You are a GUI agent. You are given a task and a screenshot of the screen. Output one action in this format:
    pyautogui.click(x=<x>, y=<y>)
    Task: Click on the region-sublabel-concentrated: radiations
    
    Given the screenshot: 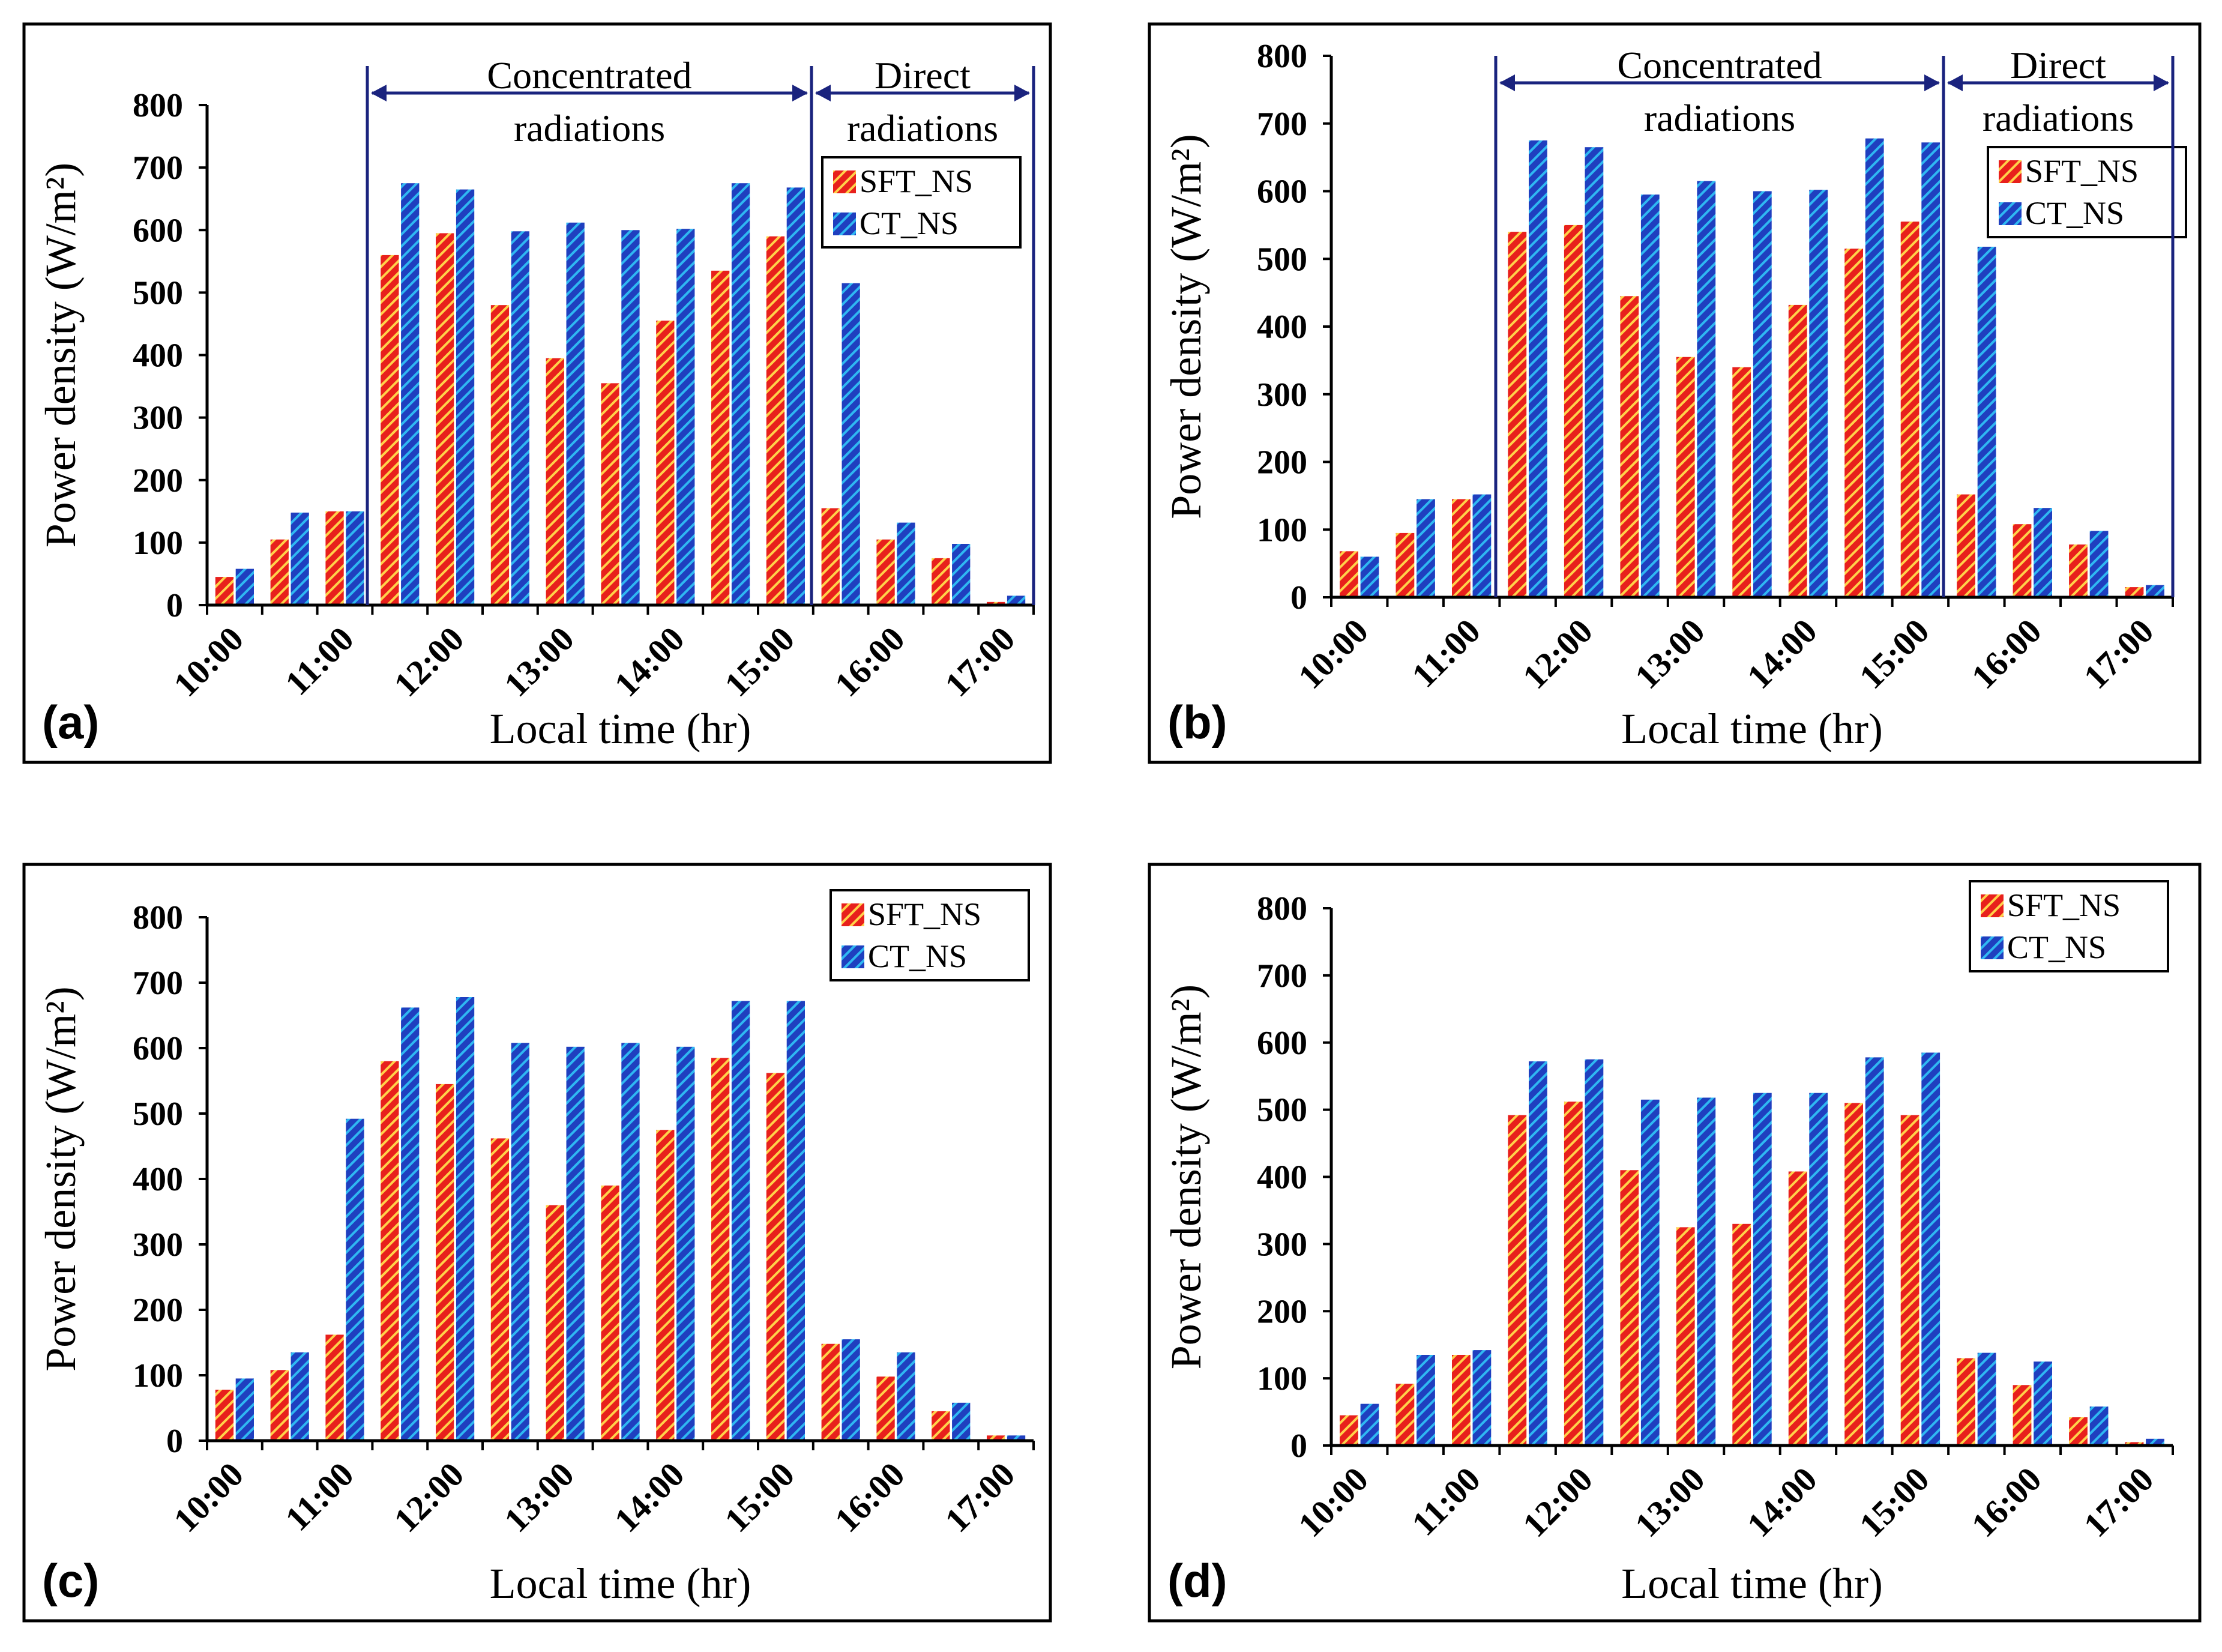 What is the action you would take?
    pyautogui.click(x=589, y=128)
    